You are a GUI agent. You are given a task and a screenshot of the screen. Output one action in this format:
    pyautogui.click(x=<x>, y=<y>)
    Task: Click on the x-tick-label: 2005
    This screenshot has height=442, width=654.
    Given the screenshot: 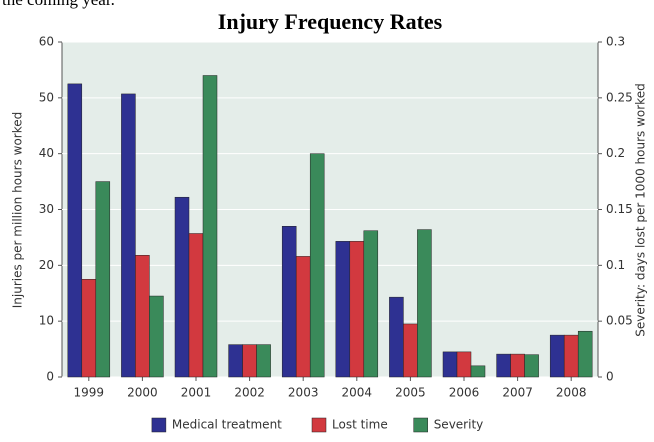 What is the action you would take?
    pyautogui.click(x=410, y=393)
    